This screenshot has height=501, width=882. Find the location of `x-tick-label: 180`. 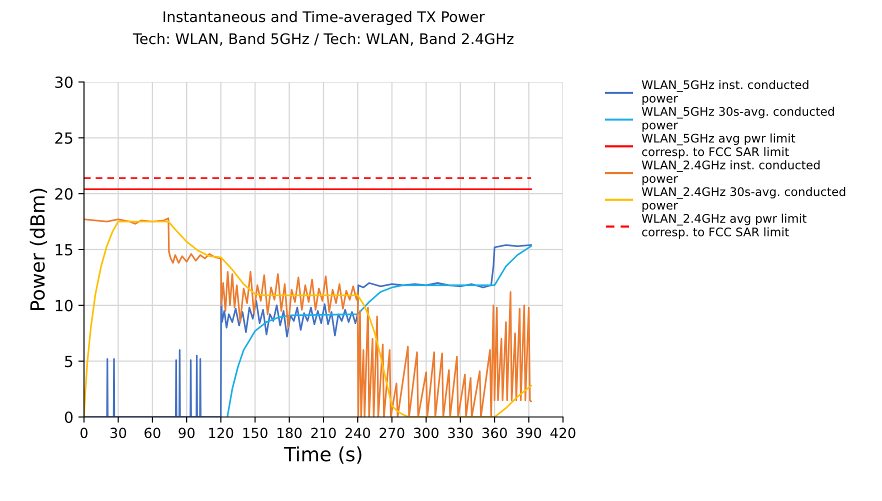

x-tick-label: 180 is located at coordinates (290, 433).